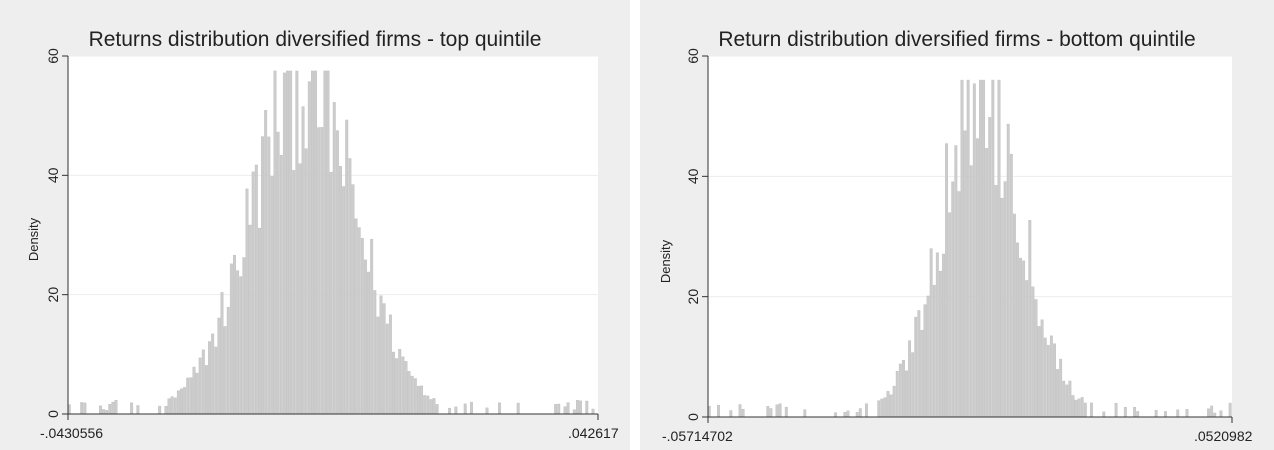  What do you see at coordinates (1223, 436) in the screenshot?
I see `x-tick-label-max: .0520982` at bounding box center [1223, 436].